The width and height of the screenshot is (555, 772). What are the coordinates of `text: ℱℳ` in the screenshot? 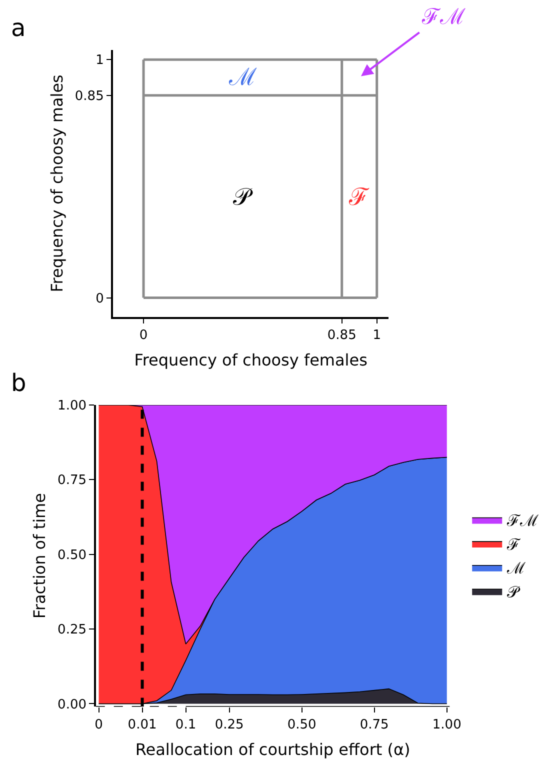 It's located at (443, 17).